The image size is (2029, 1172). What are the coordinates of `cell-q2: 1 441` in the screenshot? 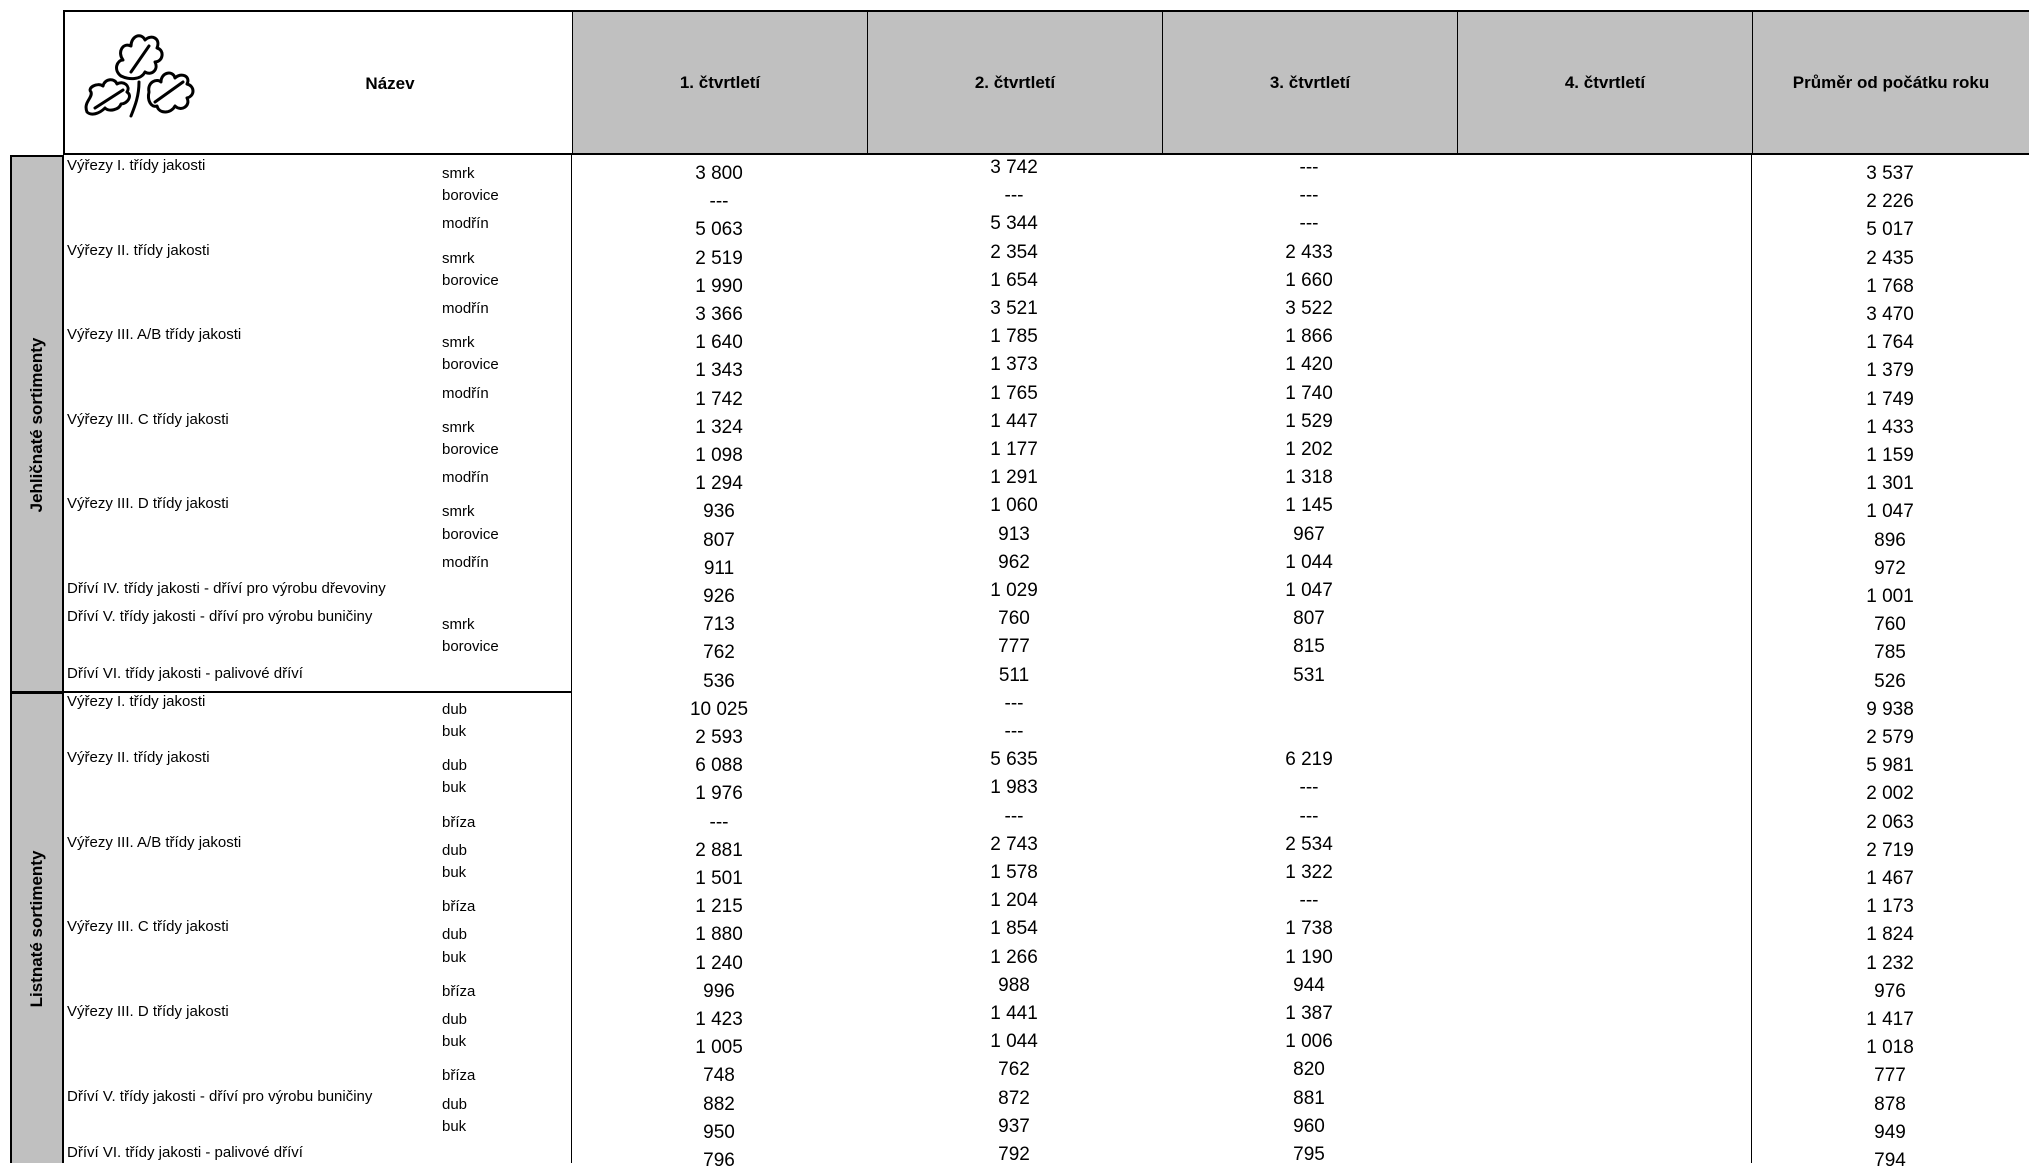 It's located at (1014, 1013).